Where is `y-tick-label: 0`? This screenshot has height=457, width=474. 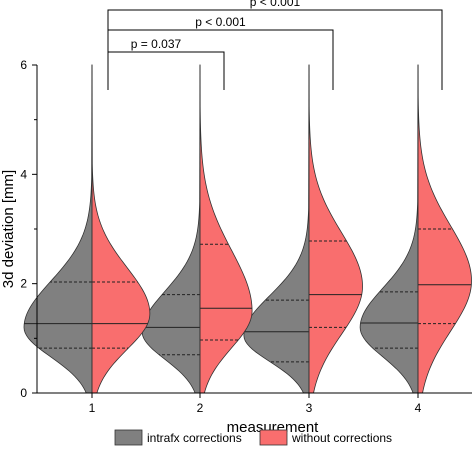
y-tick-label: 0 is located at coordinates (23, 393).